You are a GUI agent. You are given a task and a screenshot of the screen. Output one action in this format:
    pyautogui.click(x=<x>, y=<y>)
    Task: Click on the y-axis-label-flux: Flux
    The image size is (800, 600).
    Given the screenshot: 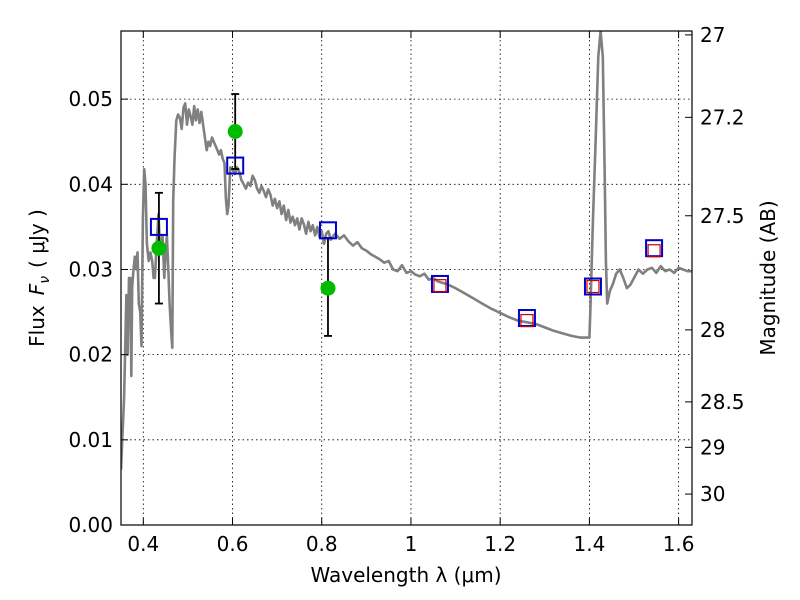 What is the action you would take?
    pyautogui.click(x=37, y=326)
    